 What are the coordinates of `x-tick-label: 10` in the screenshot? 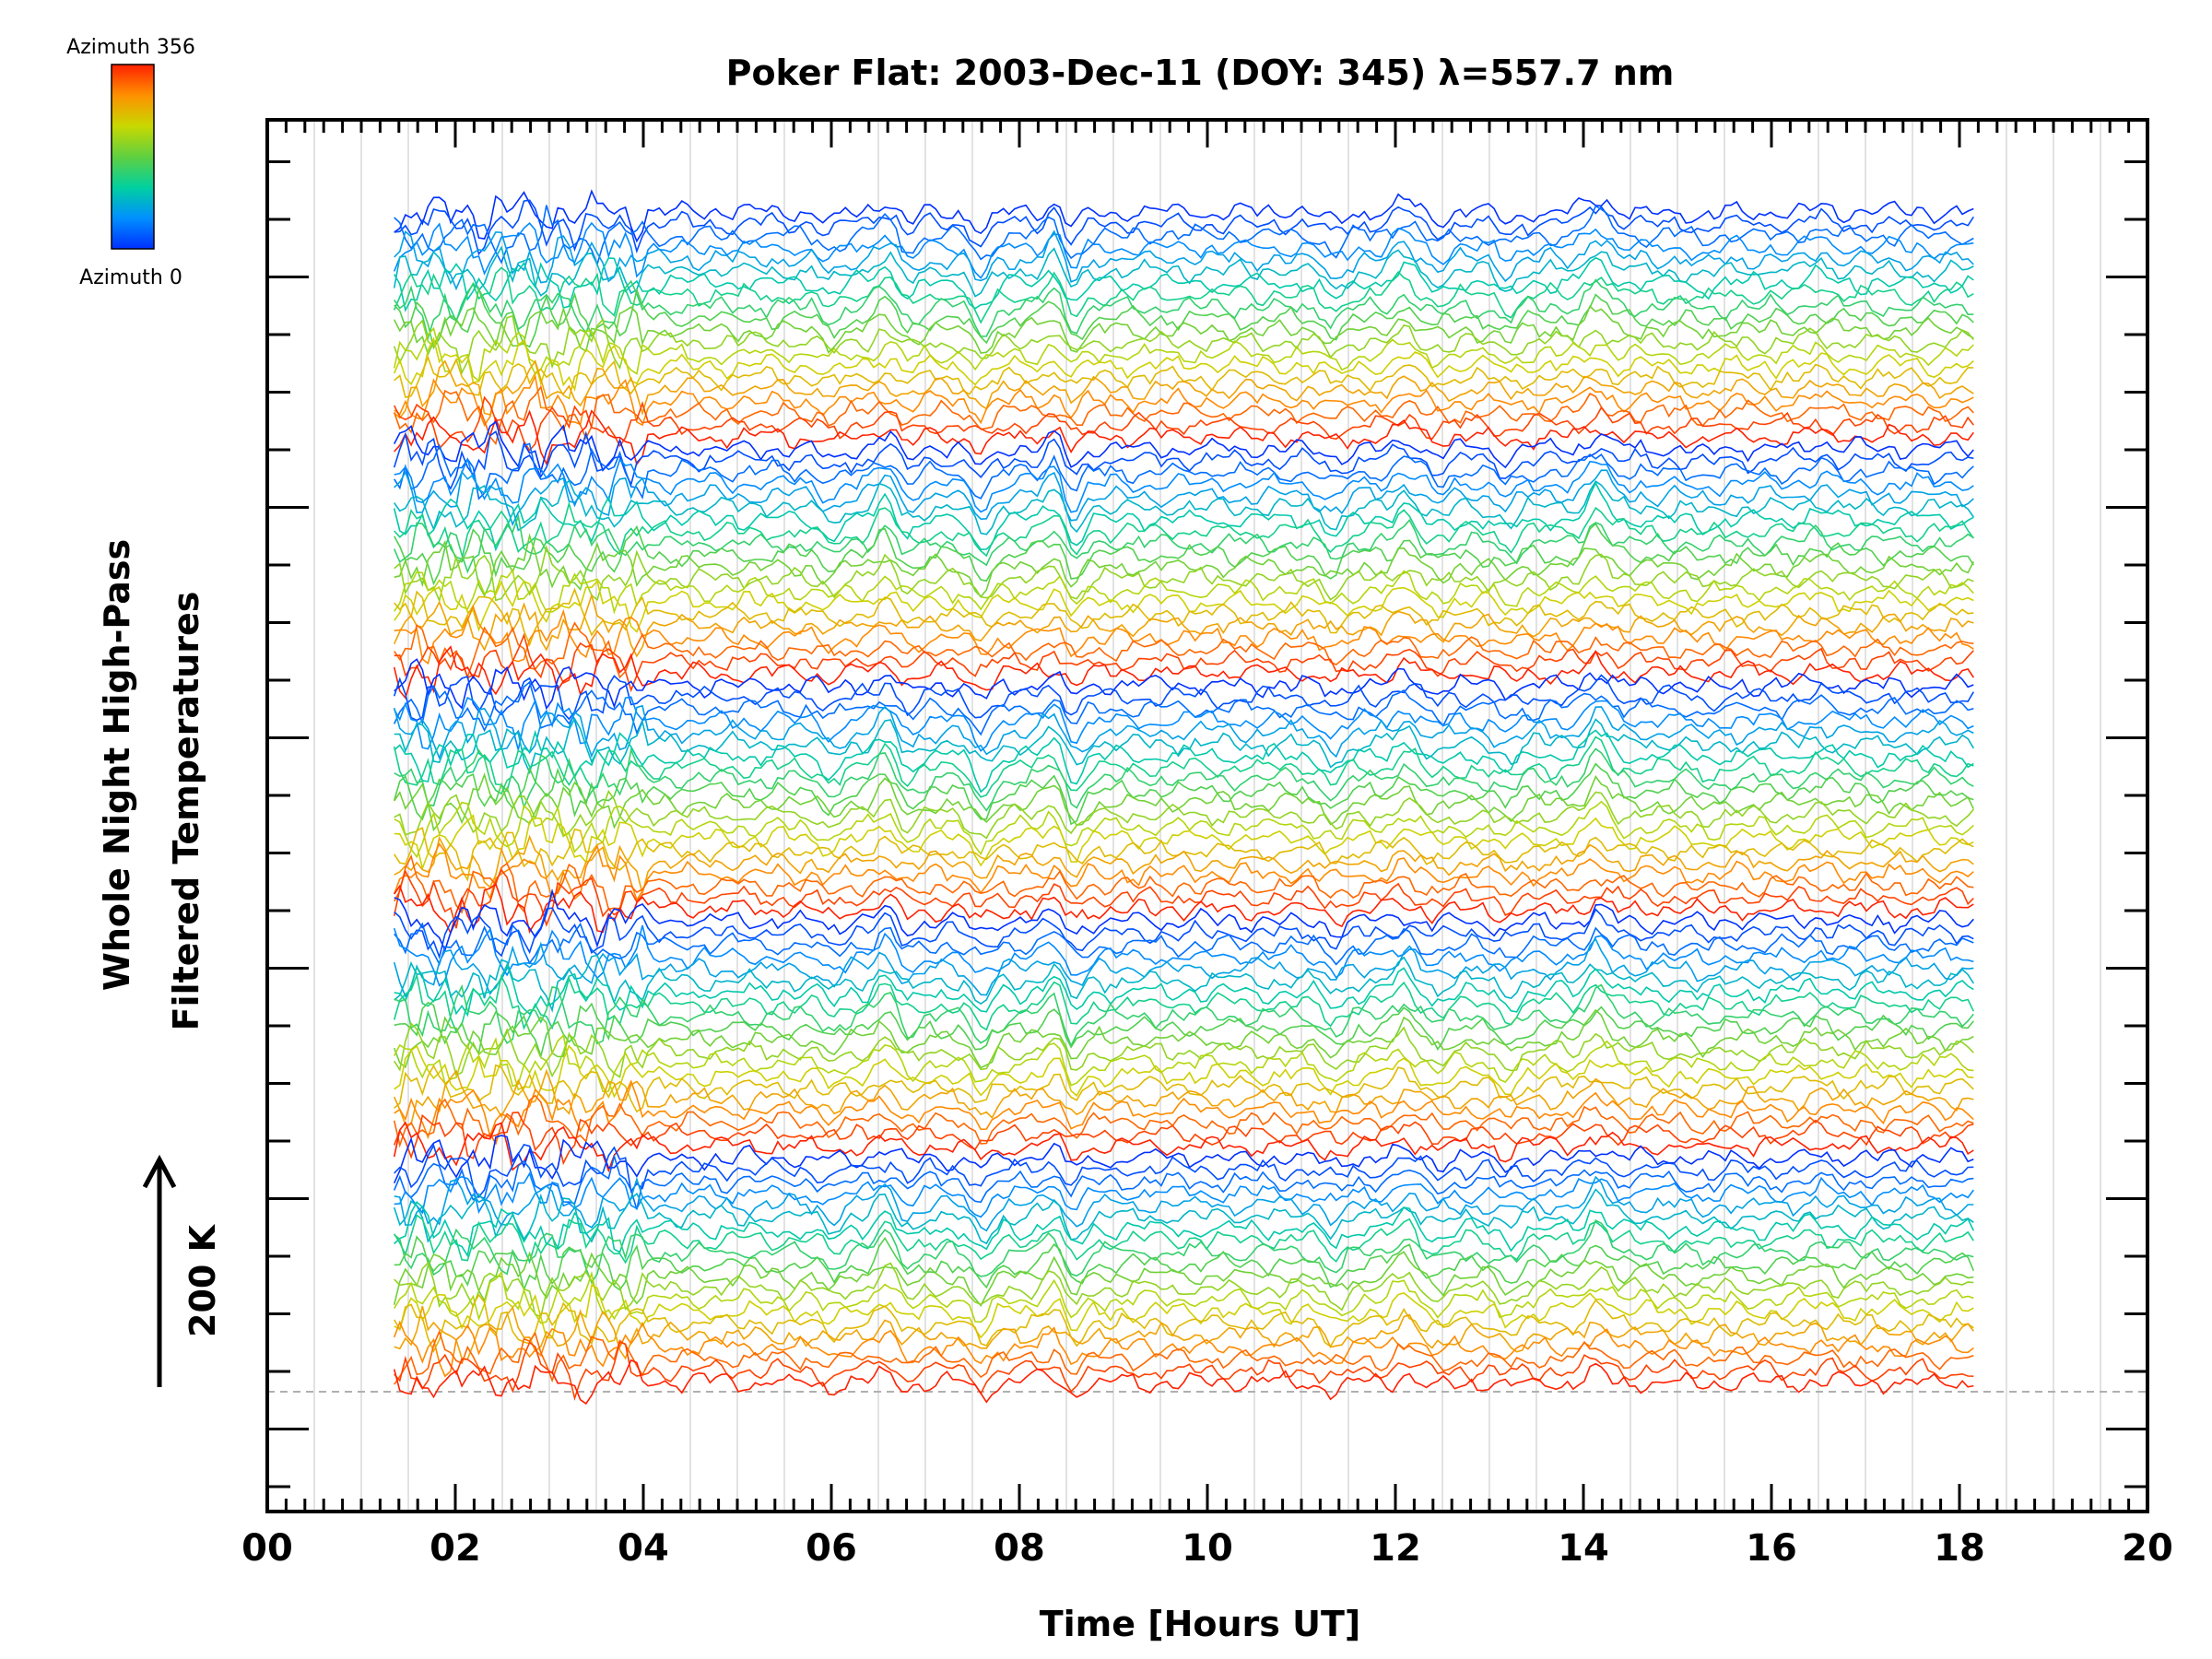 It's located at (1207, 1548).